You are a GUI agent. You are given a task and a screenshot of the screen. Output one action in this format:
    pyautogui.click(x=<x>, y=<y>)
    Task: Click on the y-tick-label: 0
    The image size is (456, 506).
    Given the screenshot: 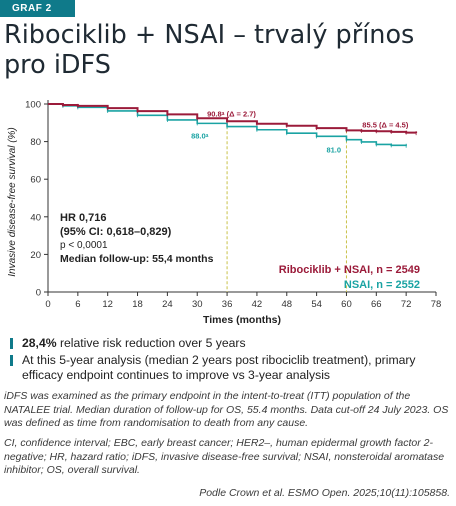 What is the action you would take?
    pyautogui.click(x=38, y=293)
    